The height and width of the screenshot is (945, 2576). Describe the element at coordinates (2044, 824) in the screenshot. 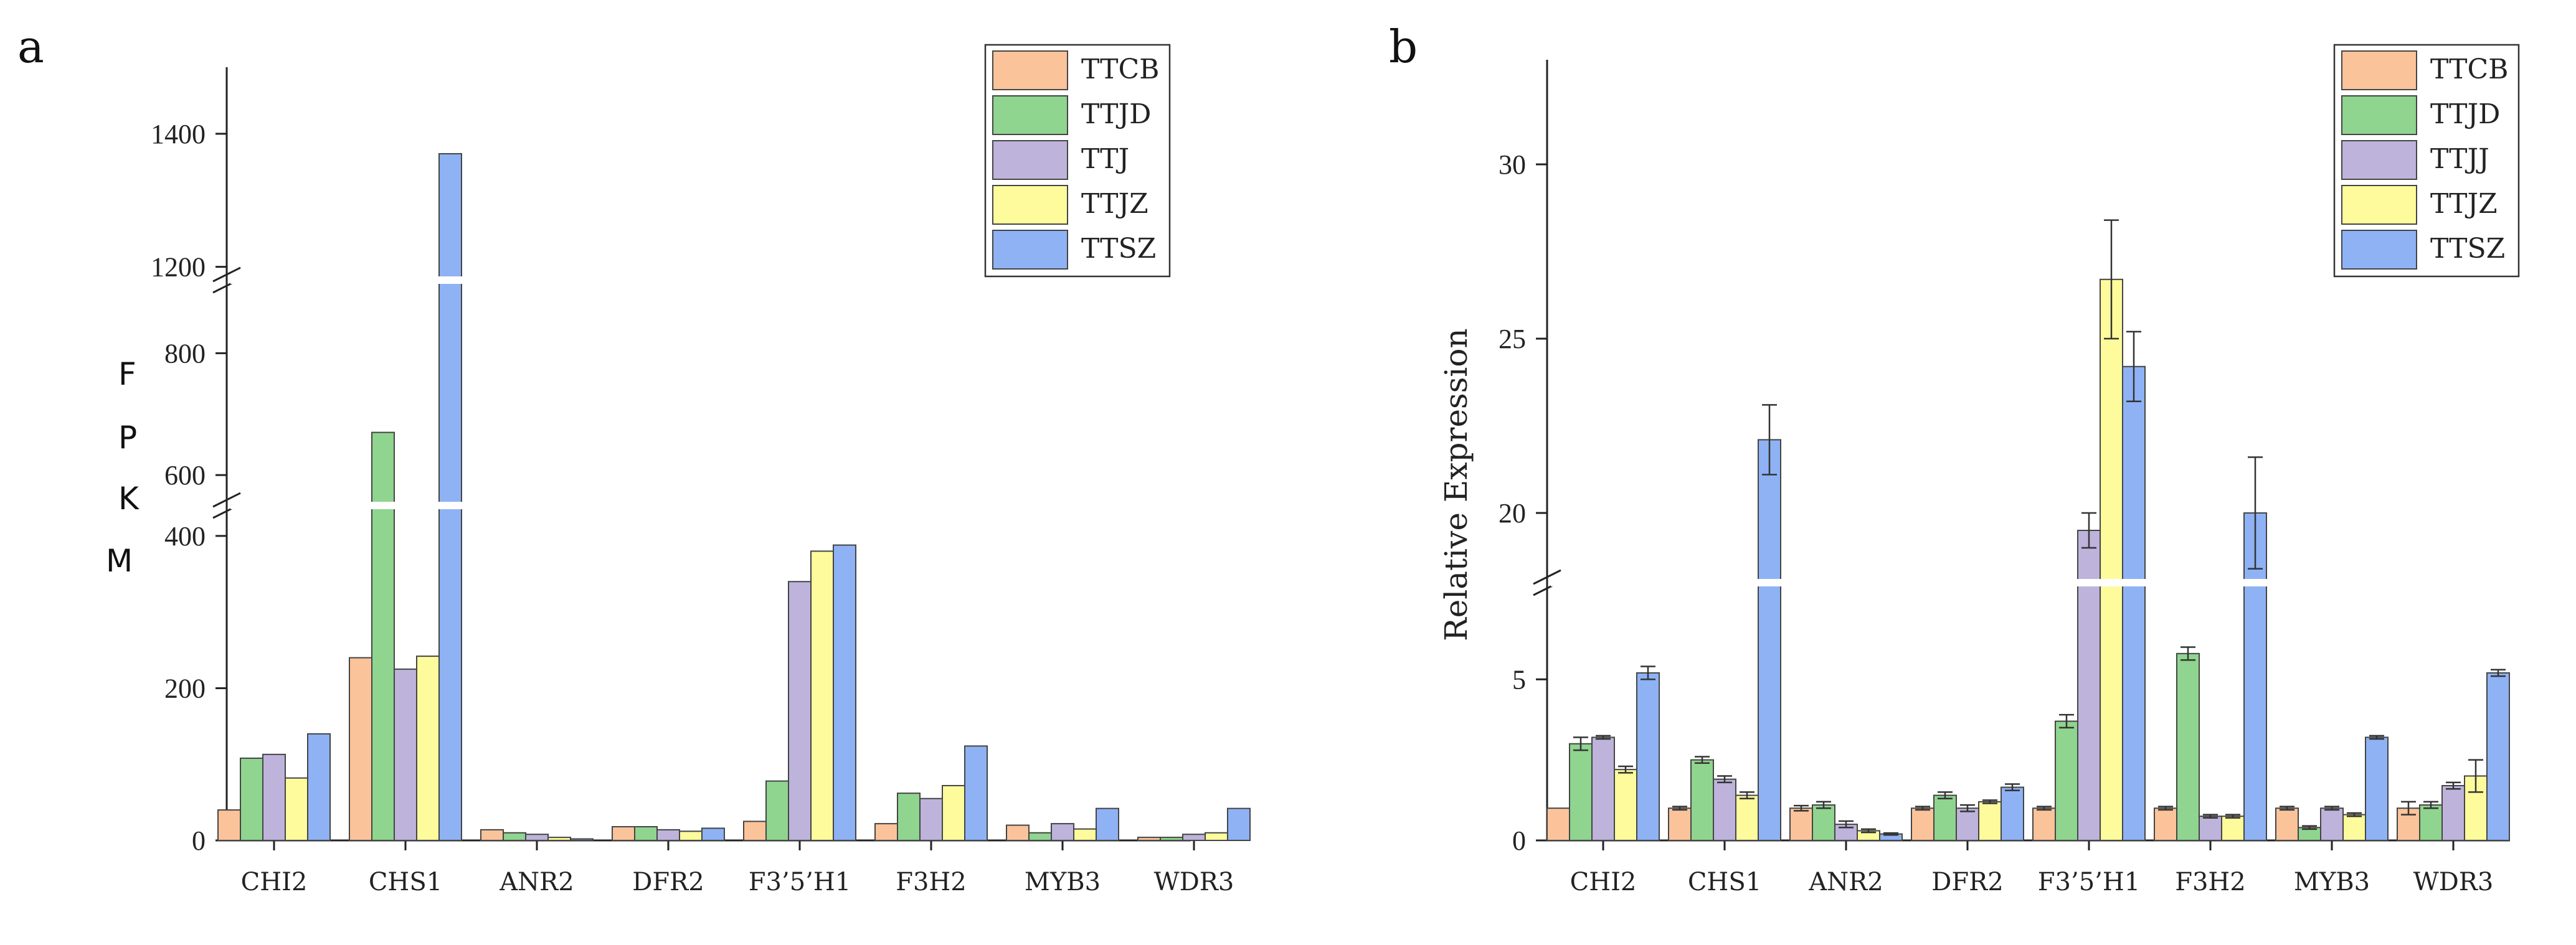

I see `bar-ttcb-f3-5-h1` at that location.